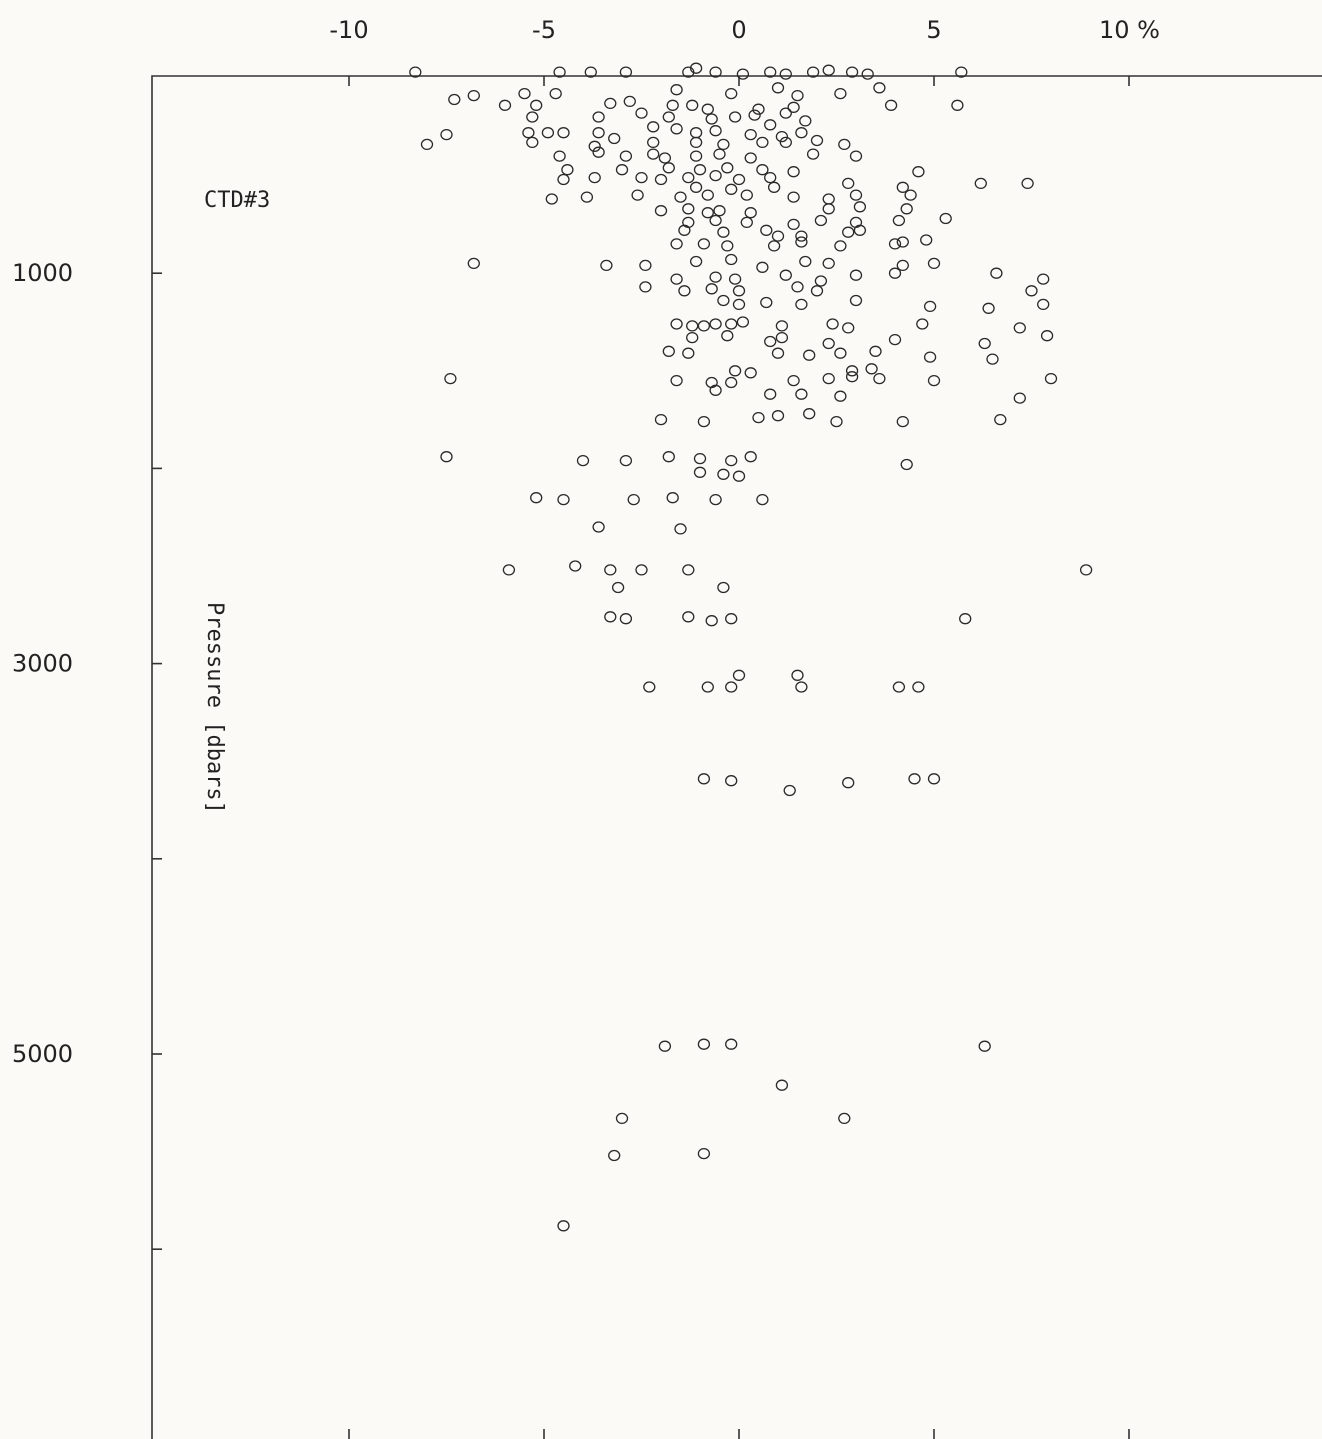  Describe the element at coordinates (1129, 30) in the screenshot. I see `x-tick-label: 10 %` at that location.